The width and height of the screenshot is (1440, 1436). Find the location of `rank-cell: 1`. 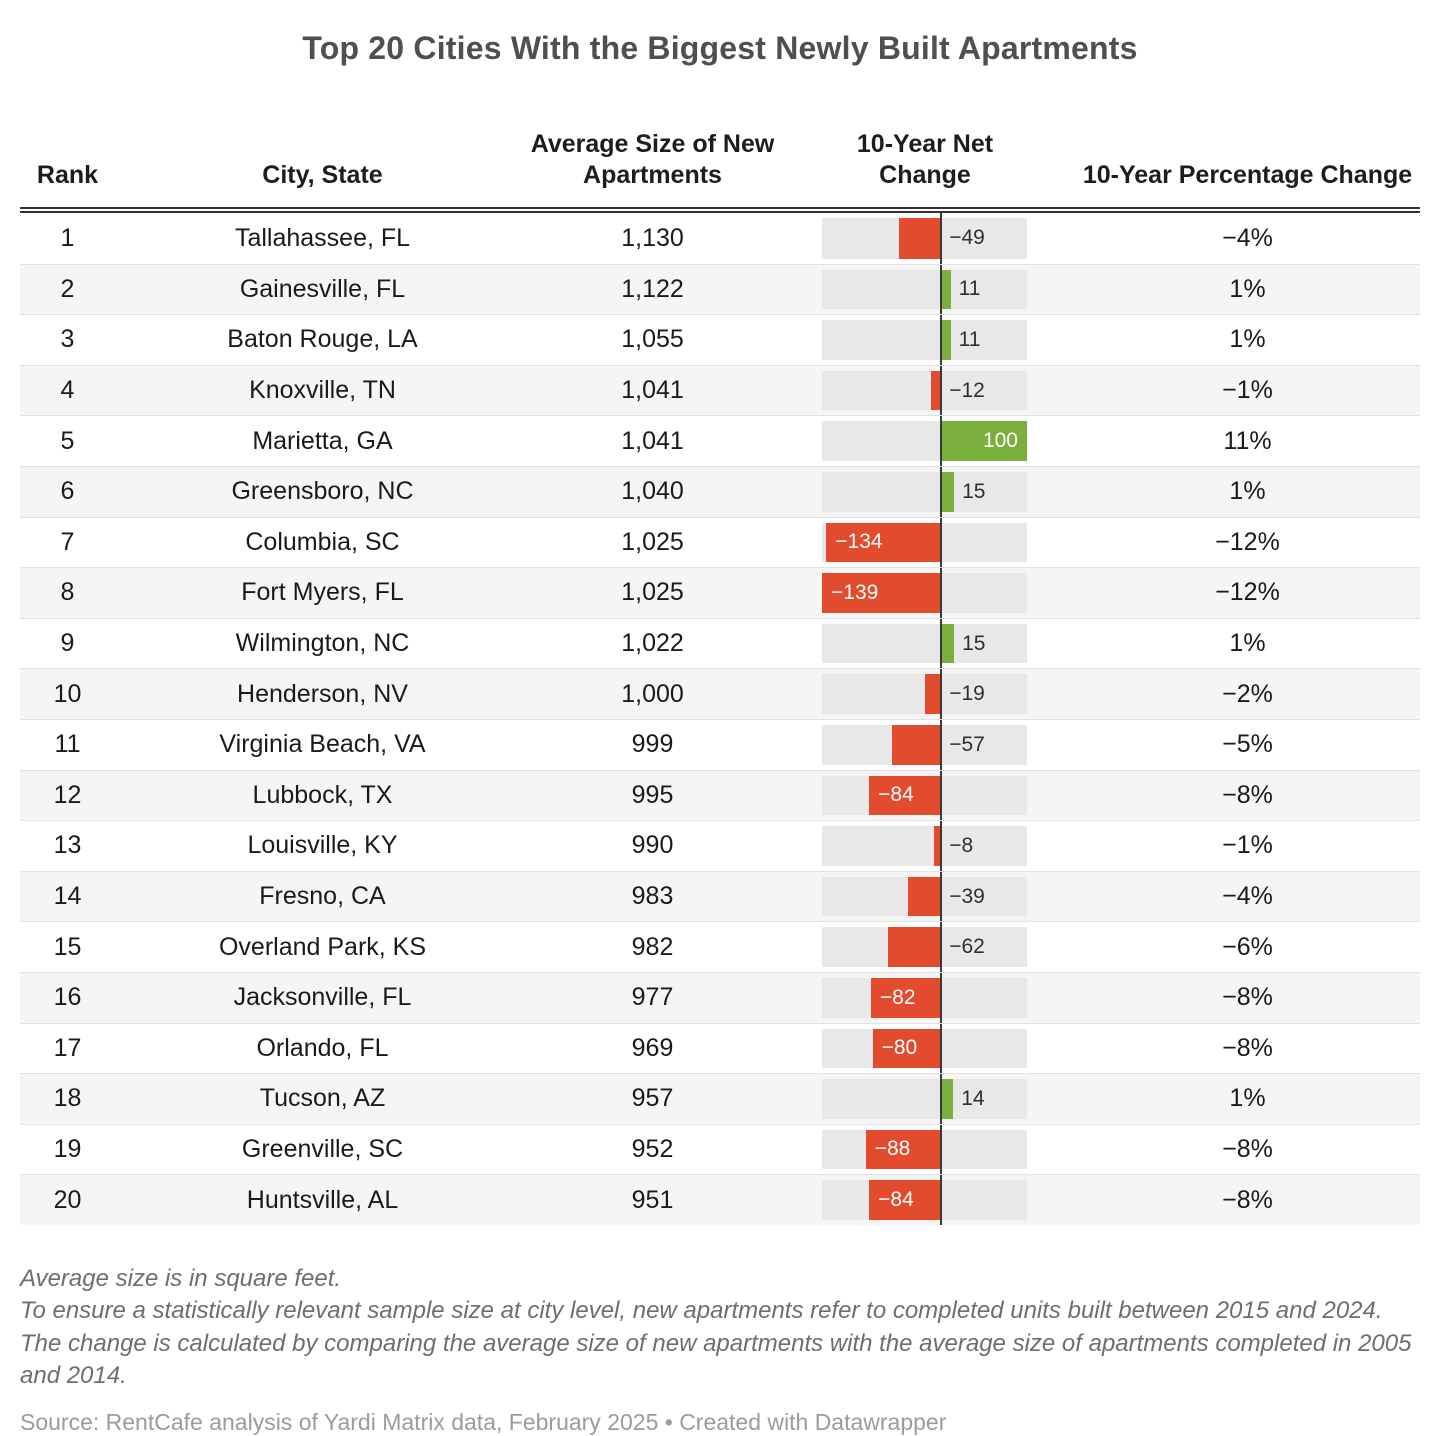

rank-cell: 1 is located at coordinates (67, 237).